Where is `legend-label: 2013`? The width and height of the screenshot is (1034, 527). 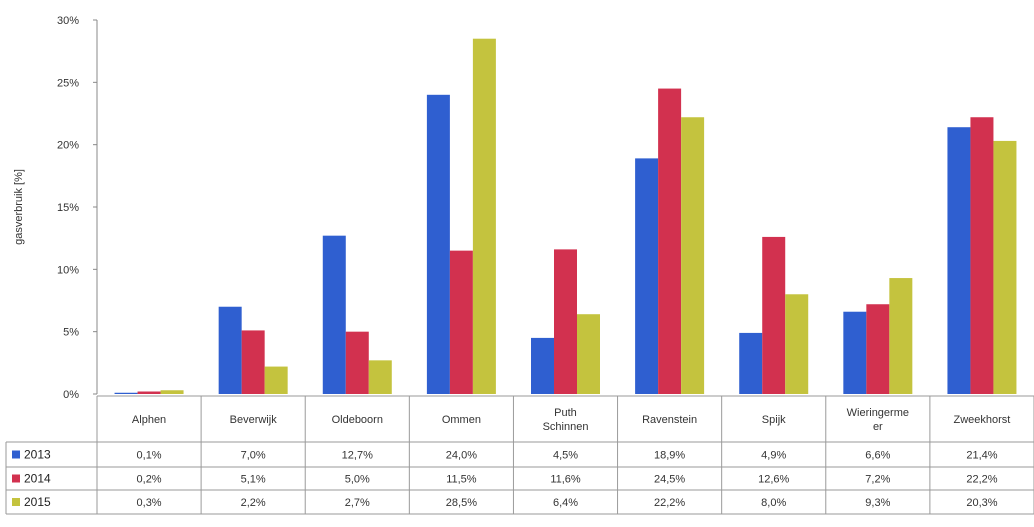
legend-label: 2013 is located at coordinates (37, 455).